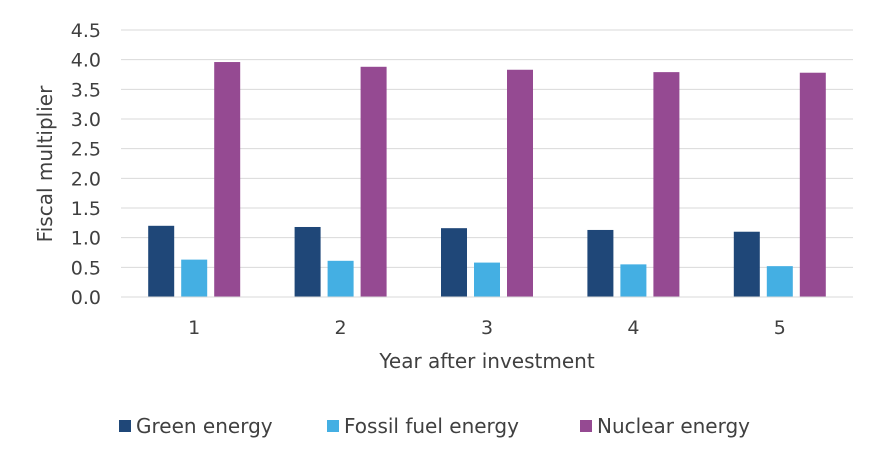  What do you see at coordinates (487, 328) in the screenshot?
I see `x-tick-label: 3` at bounding box center [487, 328].